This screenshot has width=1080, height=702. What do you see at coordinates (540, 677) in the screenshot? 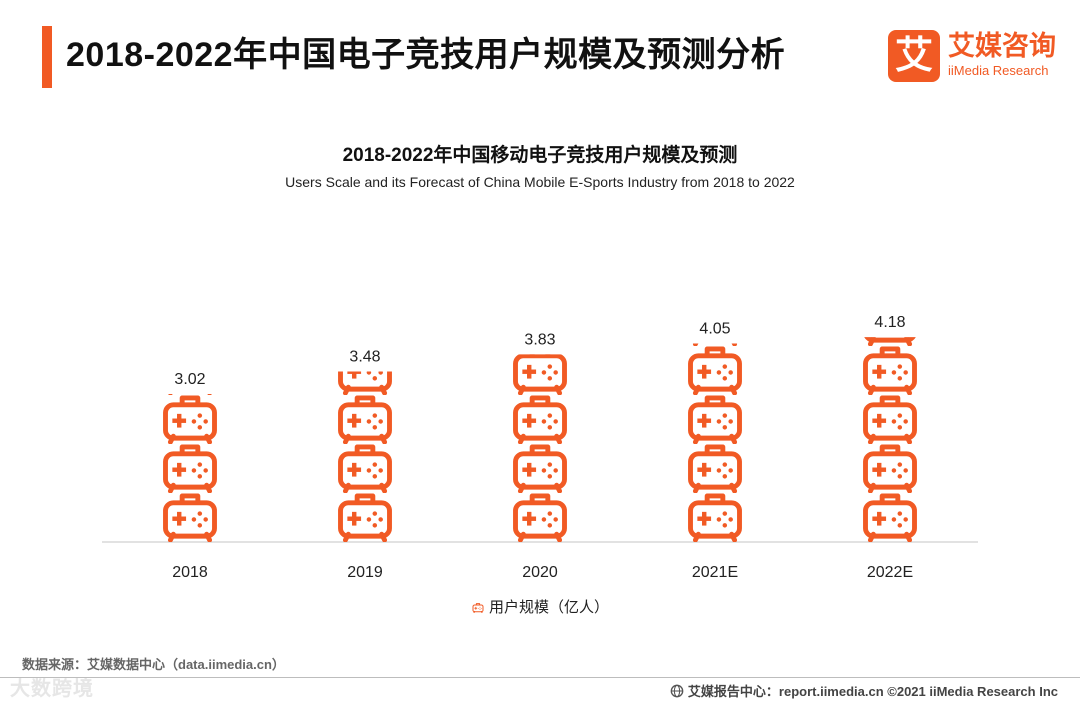
I see `footer-divider` at bounding box center [540, 677].